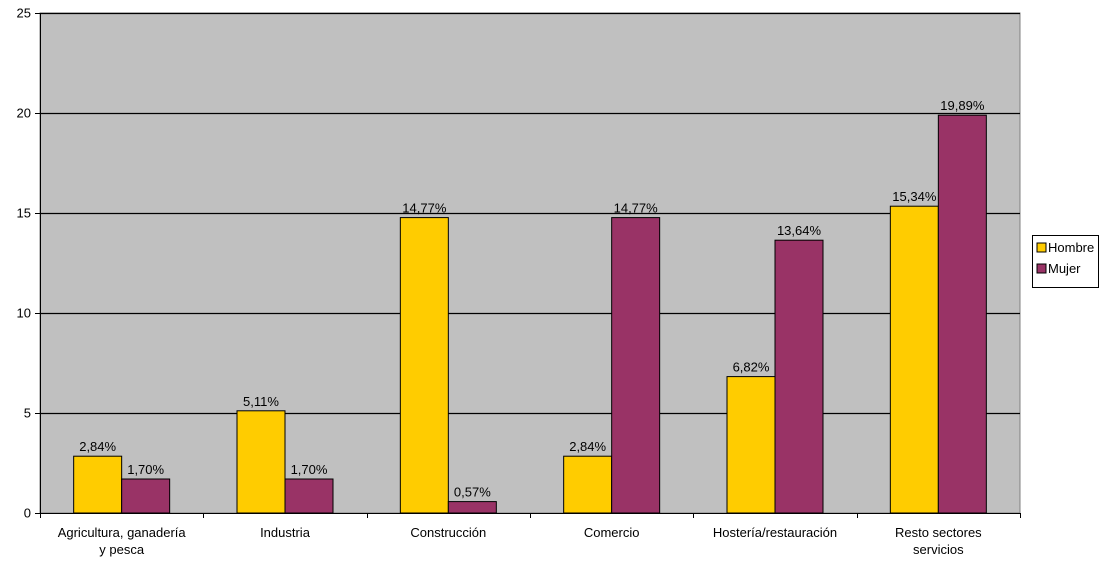  I want to click on y-tick-label: 15, so click(24, 213).